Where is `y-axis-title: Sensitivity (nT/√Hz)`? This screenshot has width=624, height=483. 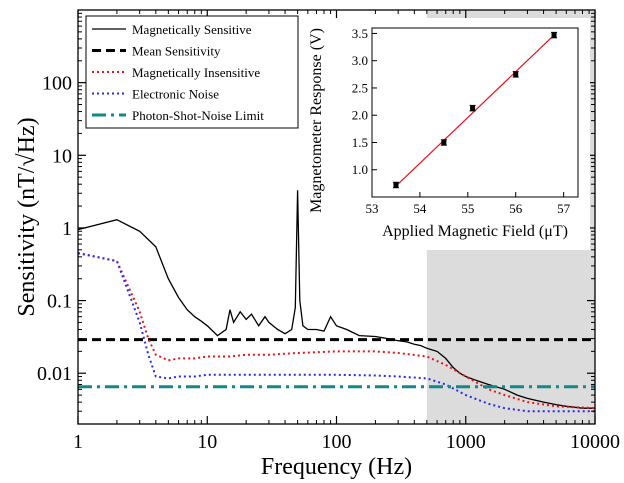
y-axis-title: Sensitivity (nT/√Hz) is located at coordinates (27, 216).